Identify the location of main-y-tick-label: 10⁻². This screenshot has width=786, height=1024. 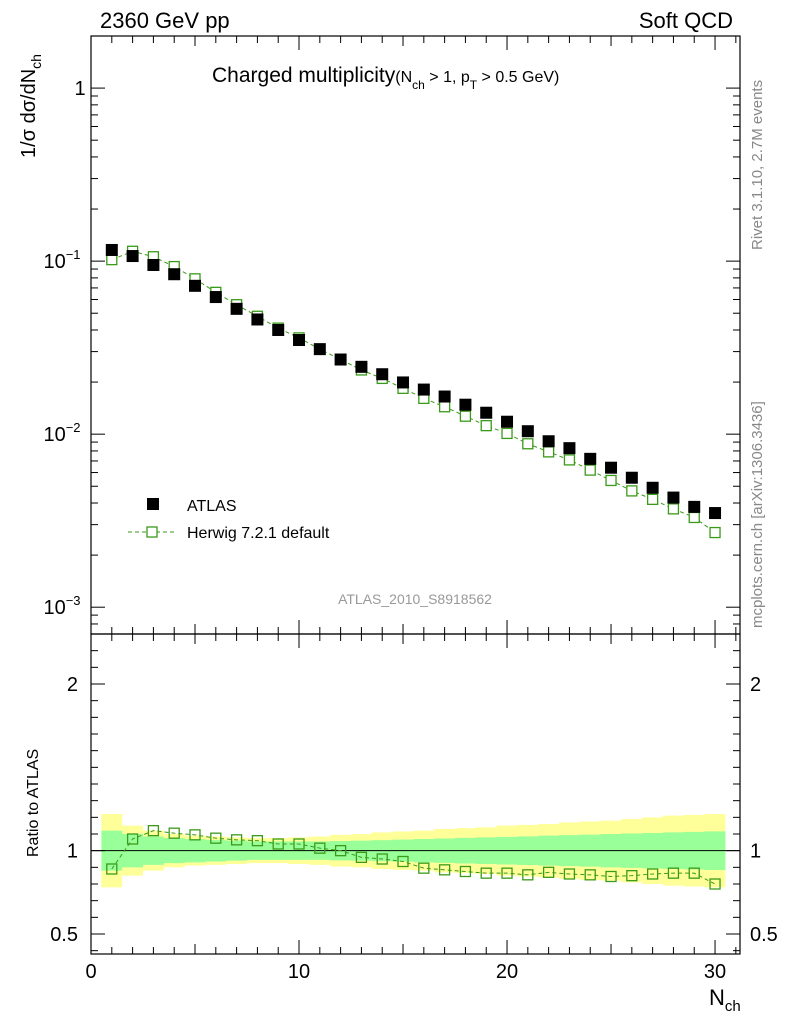
(61, 433).